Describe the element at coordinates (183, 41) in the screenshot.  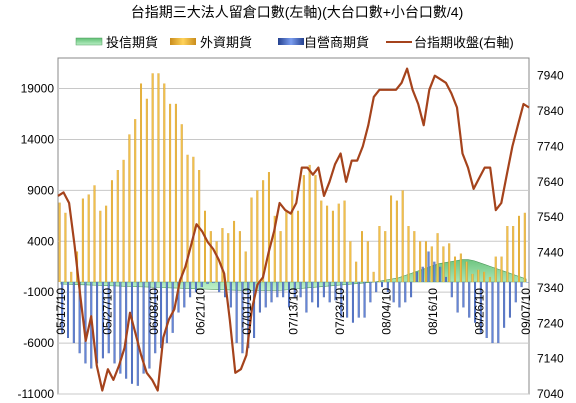
I see `legend-swatch-foreign` at that location.